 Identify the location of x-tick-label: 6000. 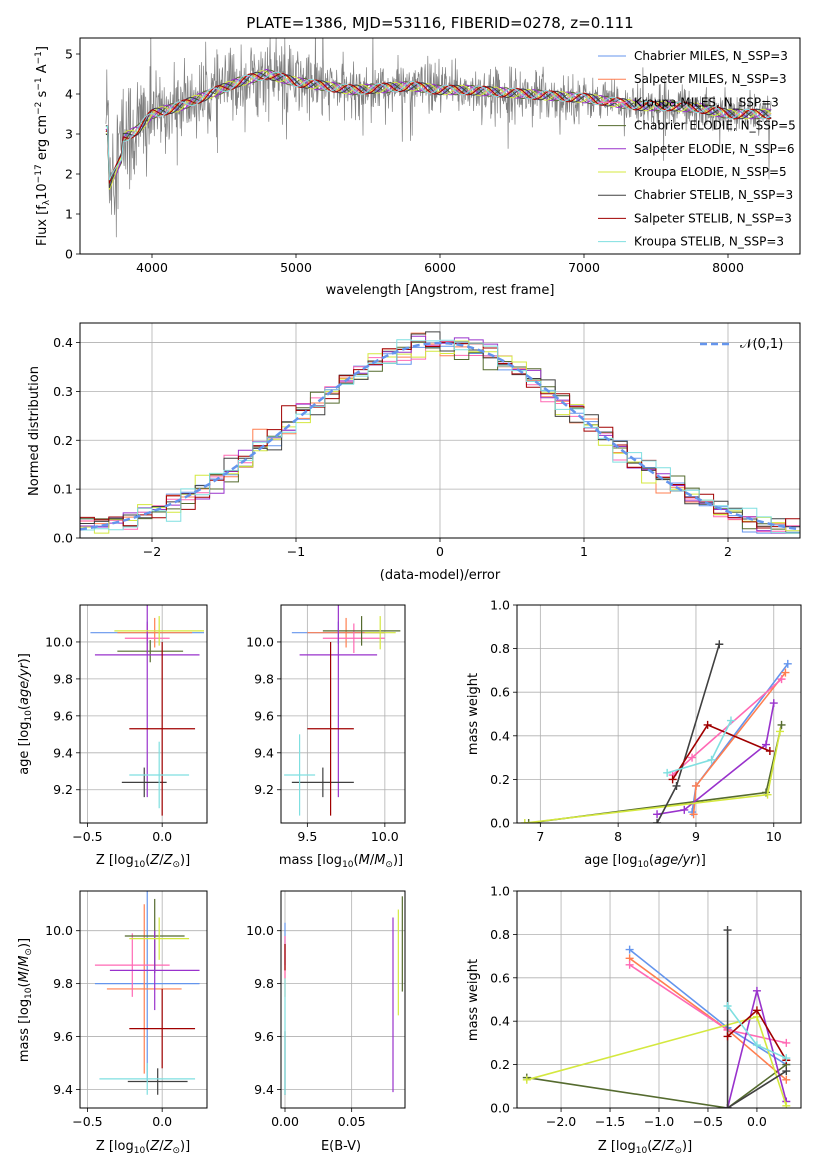
(440, 267).